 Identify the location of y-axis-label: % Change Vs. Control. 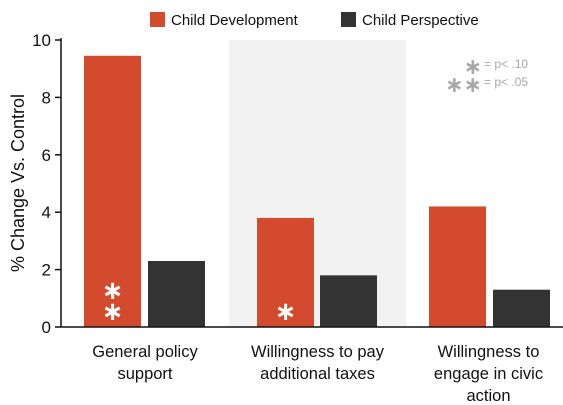
(18, 183).